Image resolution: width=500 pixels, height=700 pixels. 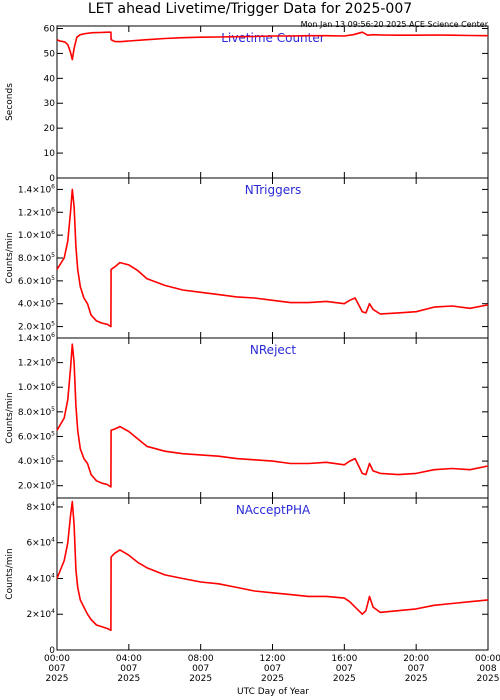 I want to click on x-tick-label-time: 16:00, so click(x=344, y=659).